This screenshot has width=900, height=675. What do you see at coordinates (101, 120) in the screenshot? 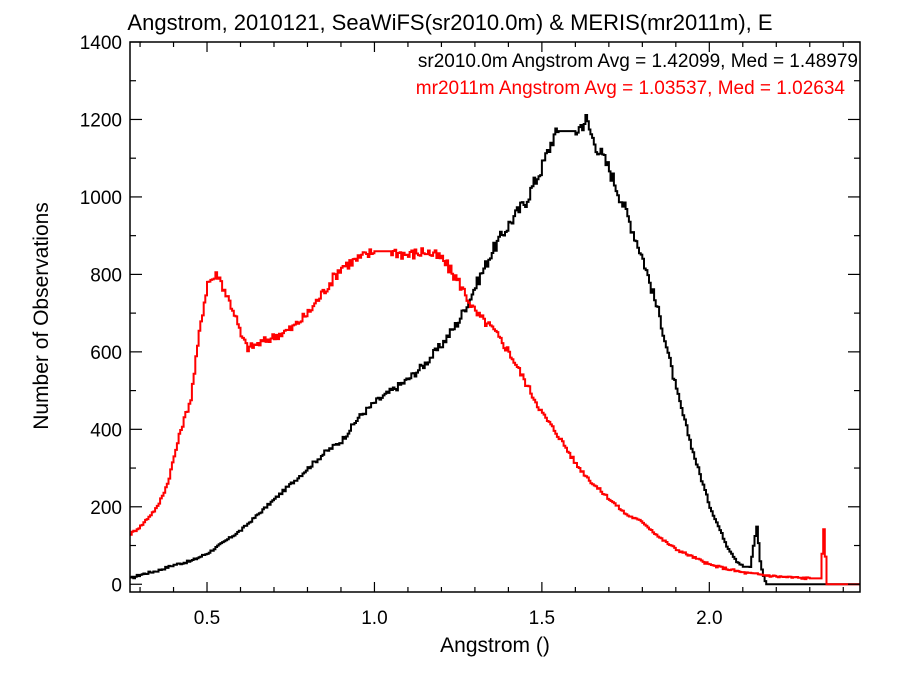
I see `y-tick-label: 1200` at bounding box center [101, 120].